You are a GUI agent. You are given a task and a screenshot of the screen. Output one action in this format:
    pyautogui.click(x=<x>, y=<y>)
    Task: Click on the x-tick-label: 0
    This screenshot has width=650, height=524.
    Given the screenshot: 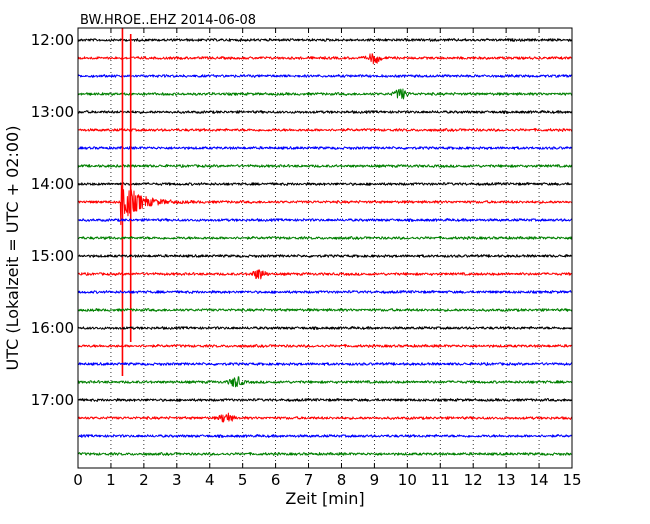 What is the action you would take?
    pyautogui.click(x=78, y=480)
    